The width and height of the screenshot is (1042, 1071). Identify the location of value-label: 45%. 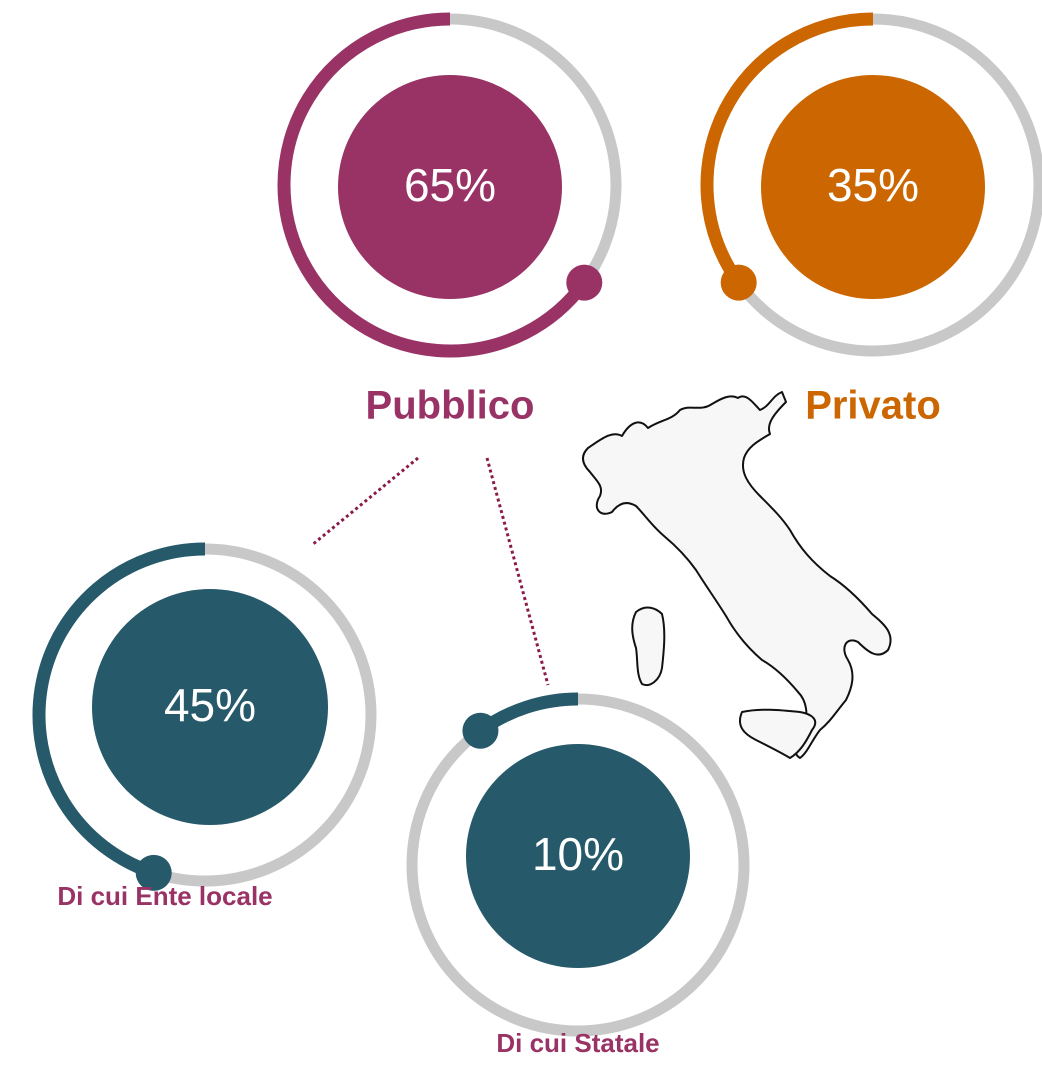
(210, 705).